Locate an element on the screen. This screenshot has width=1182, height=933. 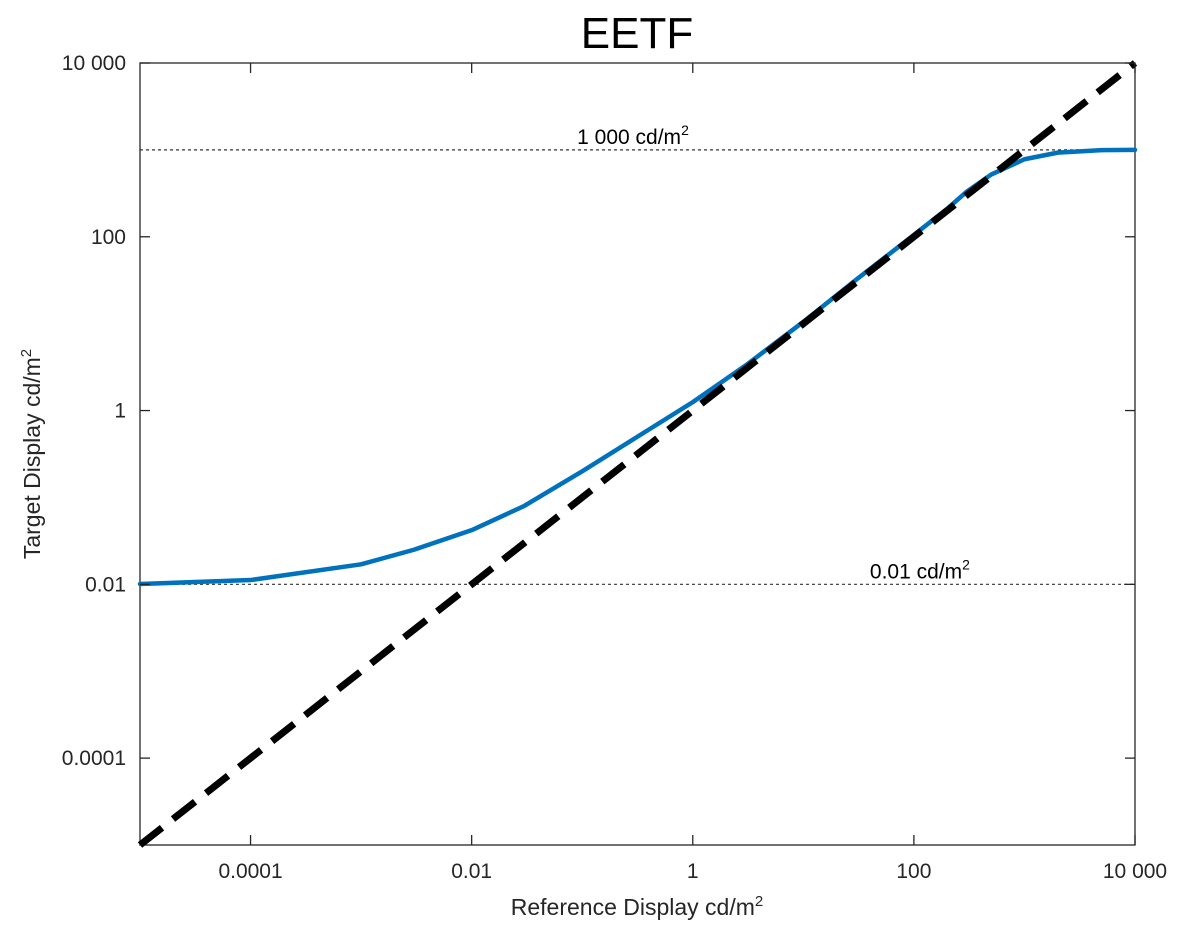
x-axis-title: Reference Display cd/m2 is located at coordinates (637, 906).